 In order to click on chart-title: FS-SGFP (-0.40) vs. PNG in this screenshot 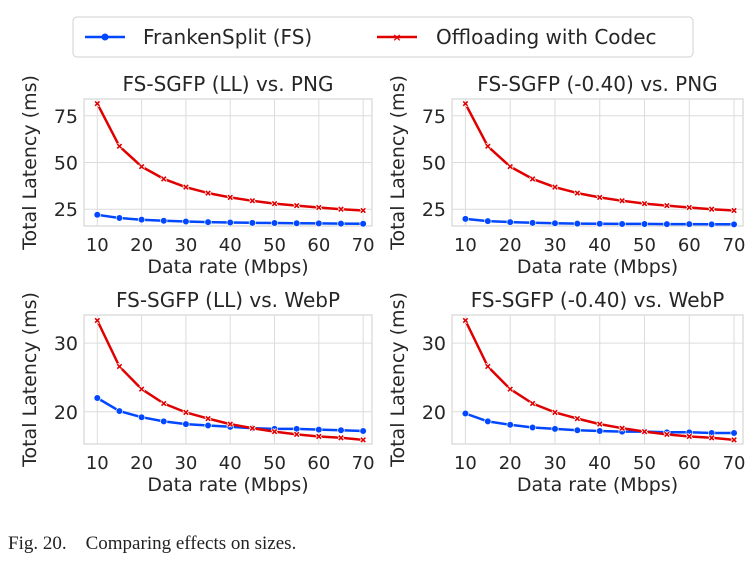, I will do `click(597, 84)`.